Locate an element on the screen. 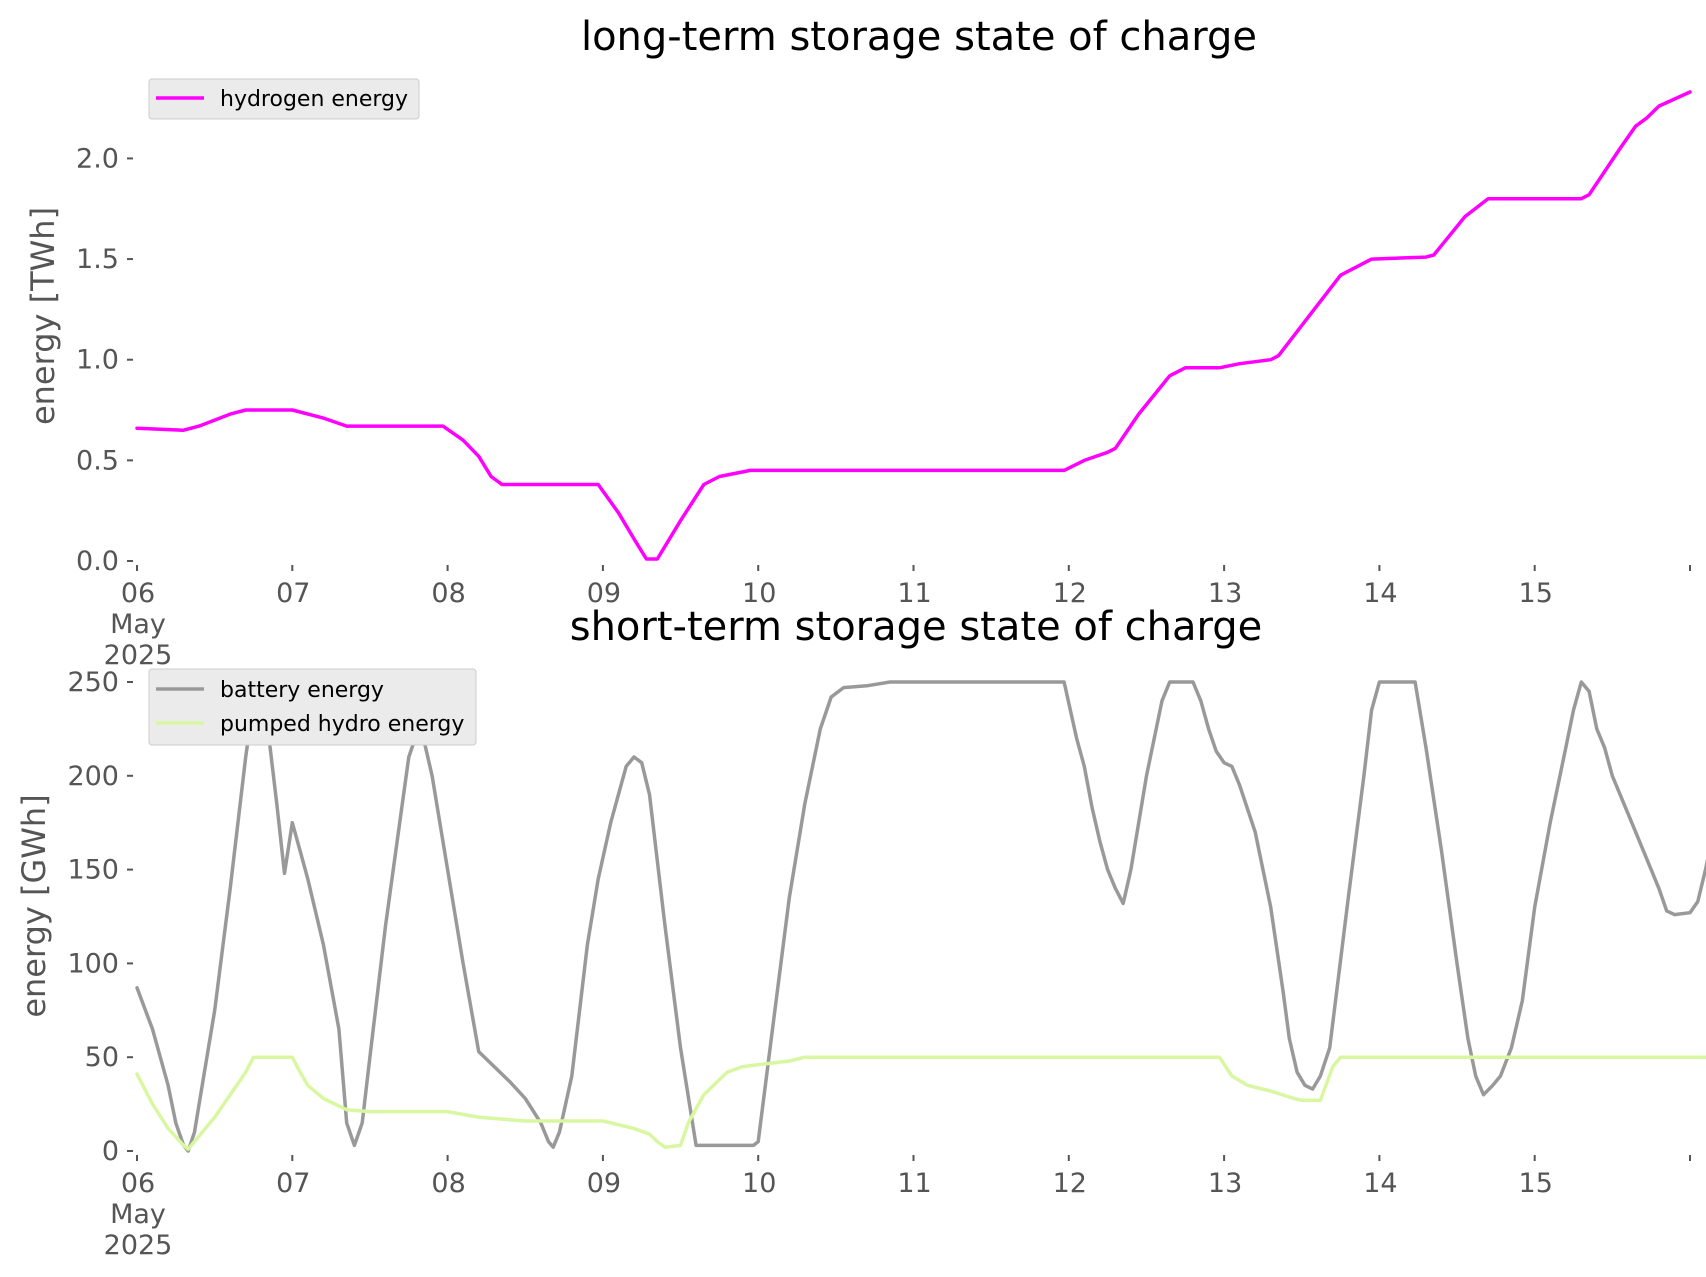 The width and height of the screenshot is (1706, 1277). y-axis: 0.0 0.5 1.0 1.5 2.0 is located at coordinates (104, 360).